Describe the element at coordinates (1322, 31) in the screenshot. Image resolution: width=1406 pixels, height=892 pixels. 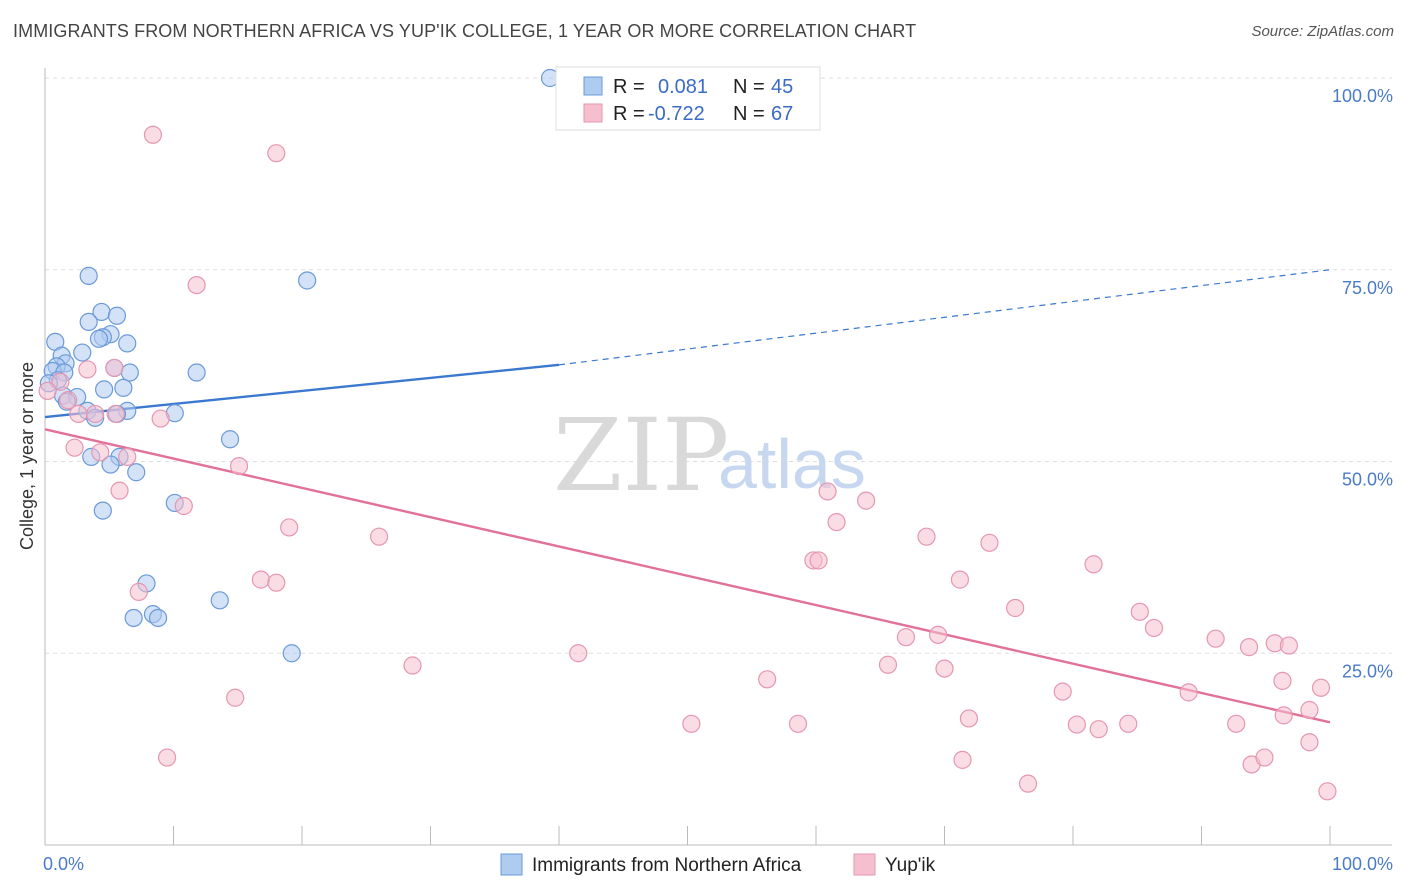
I see `source-credit: Source: ZipAtlas.com` at that location.